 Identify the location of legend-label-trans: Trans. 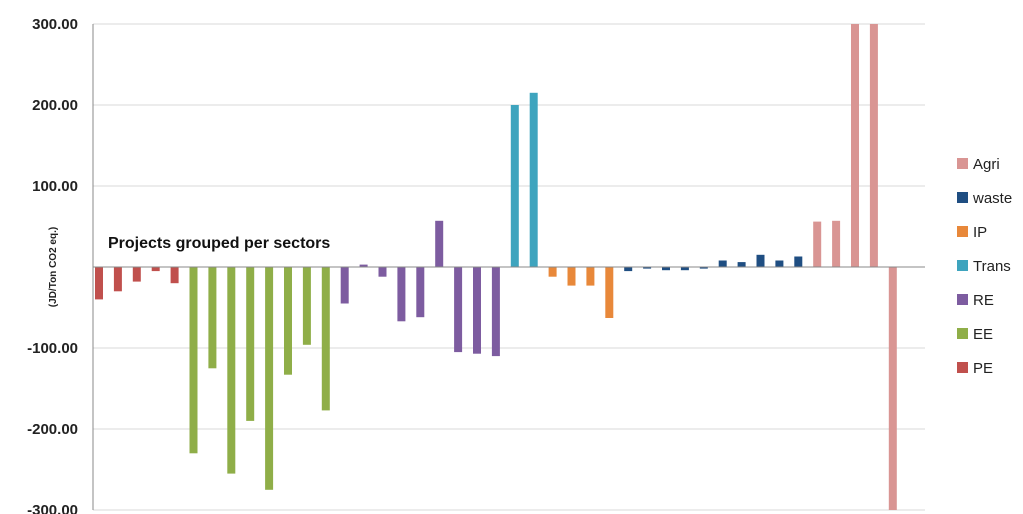
(992, 266).